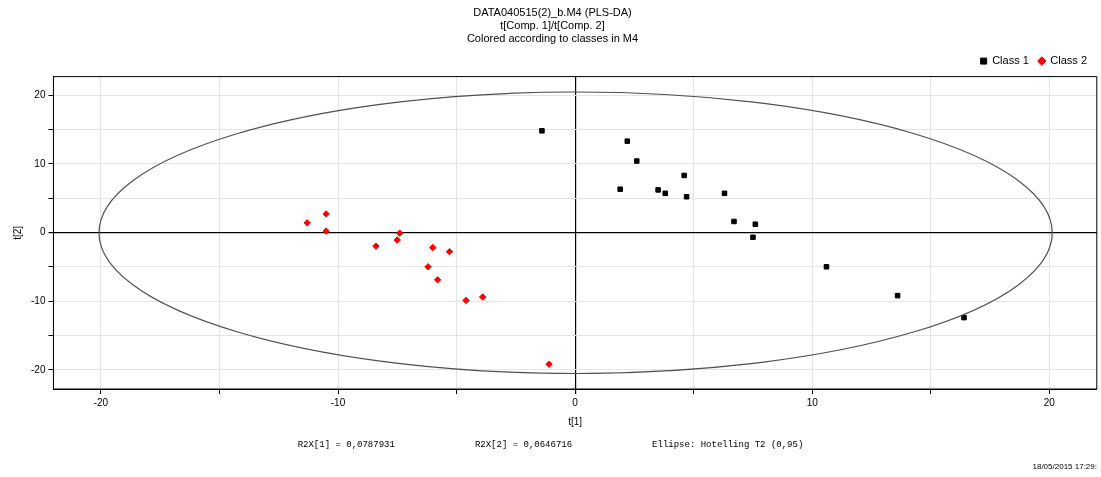 The height and width of the screenshot is (477, 1101). What do you see at coordinates (575, 402) in the screenshot?
I see `x-tick-label: 0` at bounding box center [575, 402].